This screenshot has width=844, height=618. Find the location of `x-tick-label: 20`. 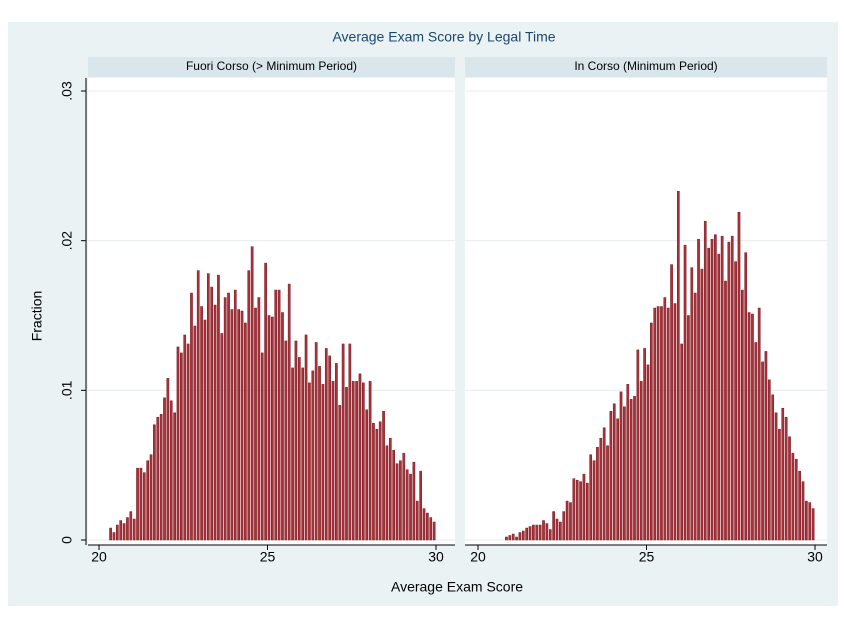

x-tick-label: 20 is located at coordinates (478, 557).